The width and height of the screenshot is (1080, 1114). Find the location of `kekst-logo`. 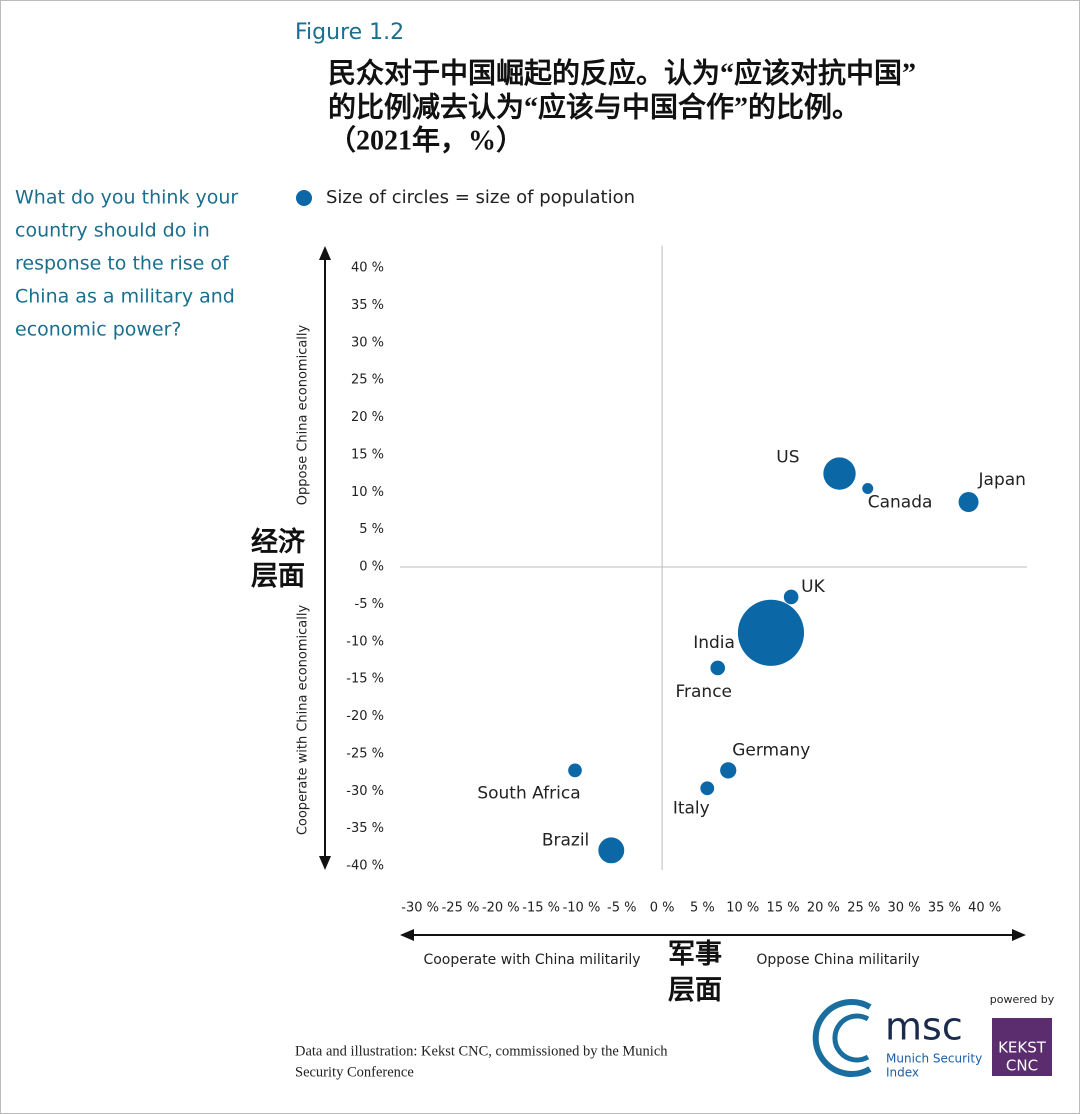

kekst-logo is located at coordinates (1022, 1047).